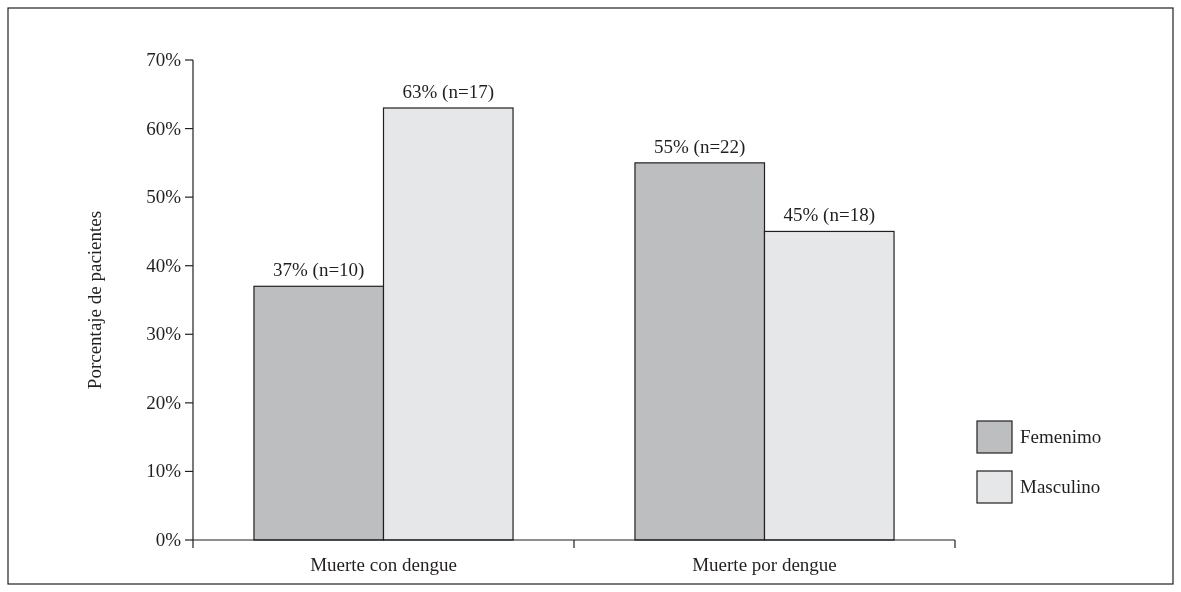  Describe the element at coordinates (383, 564) in the screenshot. I see `x-tick-label: Muerte con dengue` at that location.